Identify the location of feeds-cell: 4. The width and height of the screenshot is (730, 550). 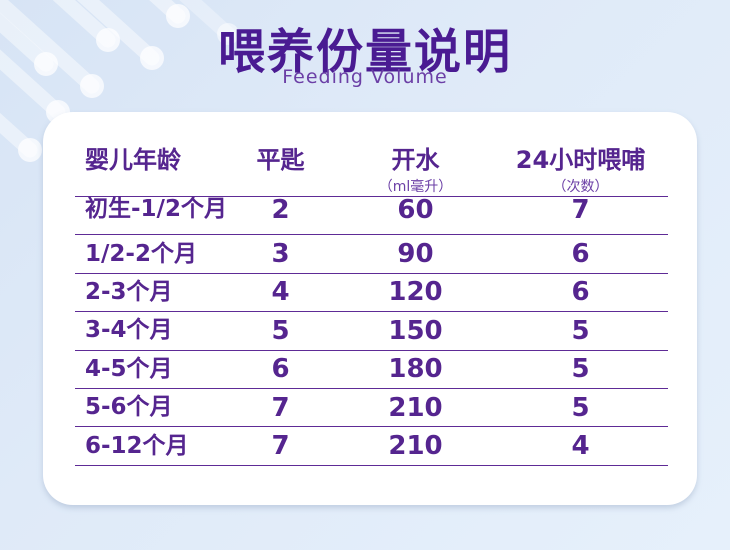
(580, 446).